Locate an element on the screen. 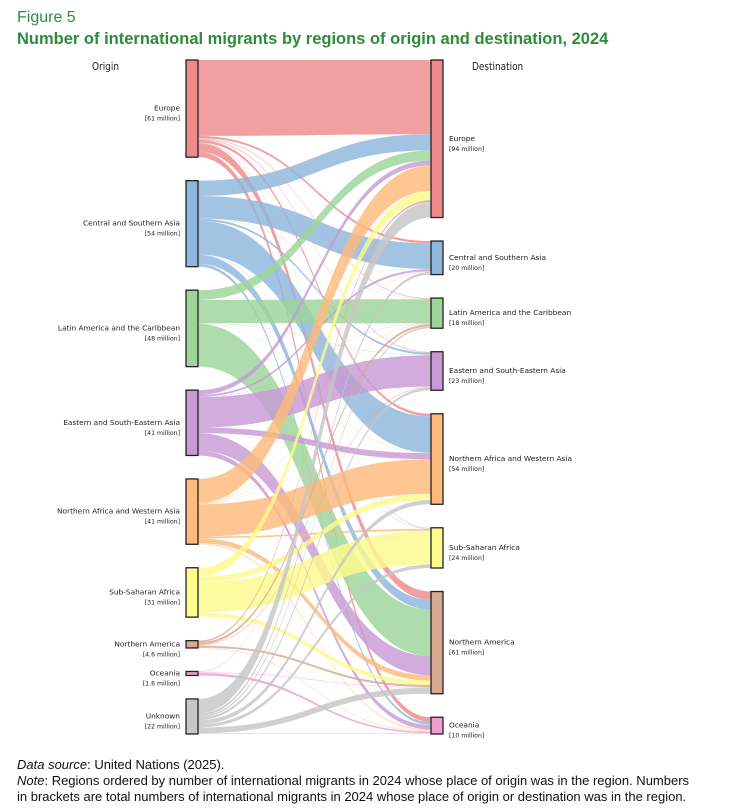  flow-northern-africa-and-western-asia-to-europe is located at coordinates (314, 334).